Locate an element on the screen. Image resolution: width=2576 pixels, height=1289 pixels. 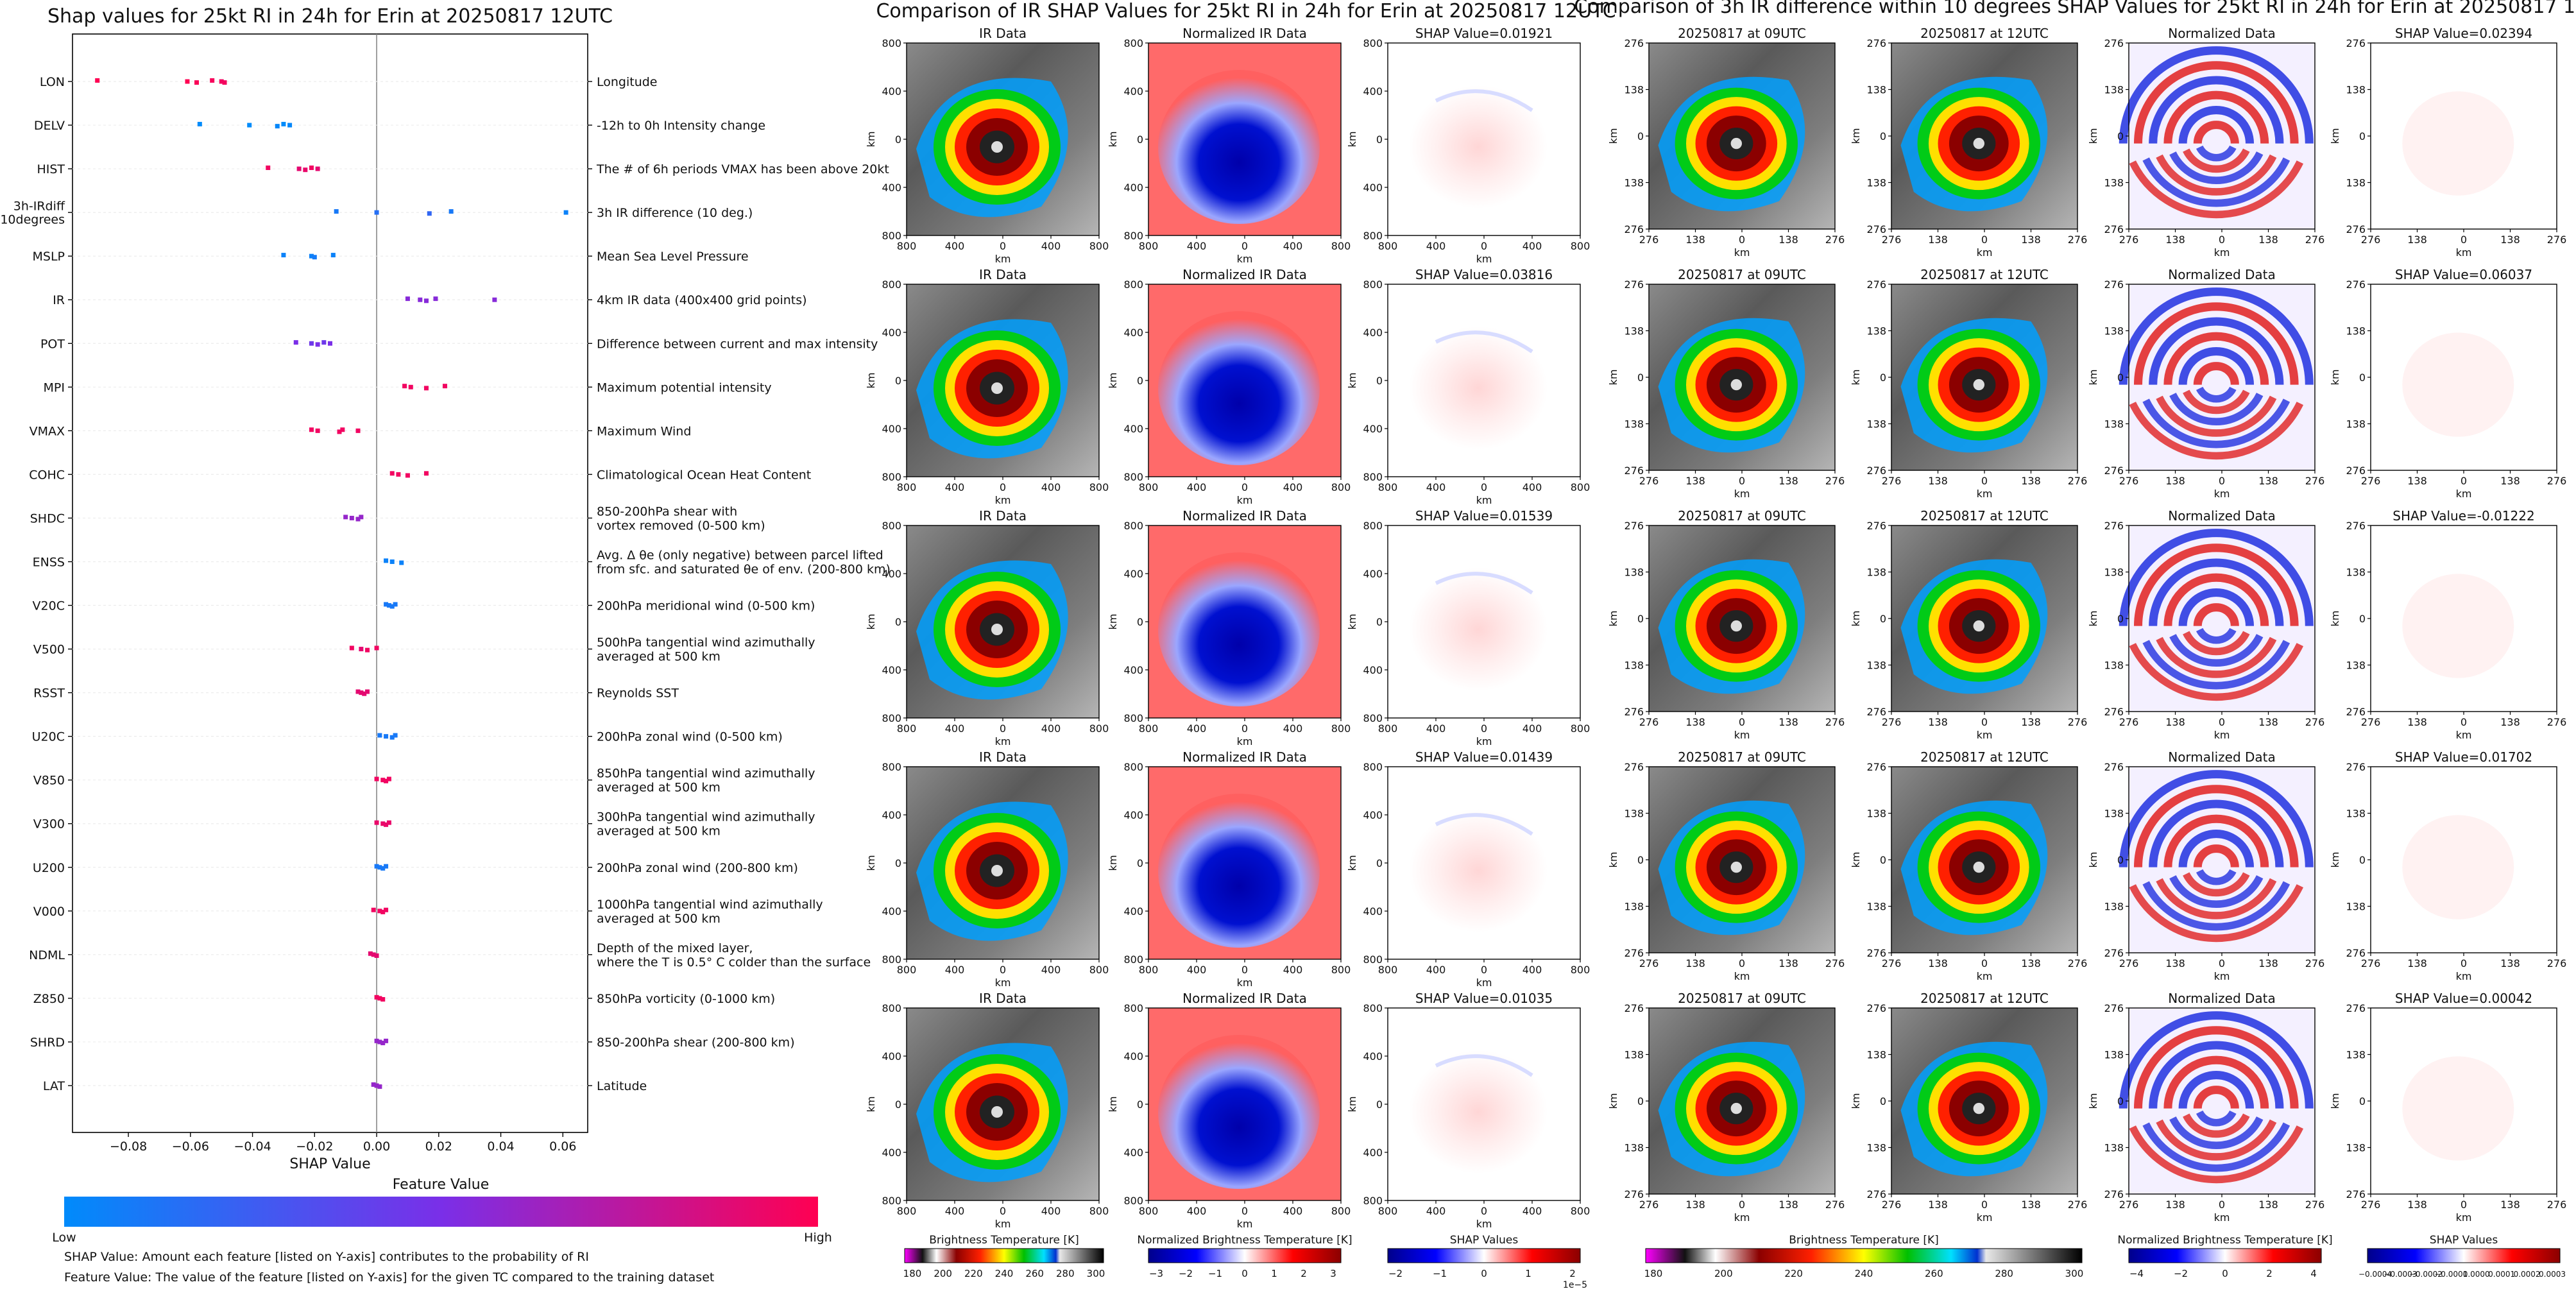
feature-name: V850 is located at coordinates (49, 781).